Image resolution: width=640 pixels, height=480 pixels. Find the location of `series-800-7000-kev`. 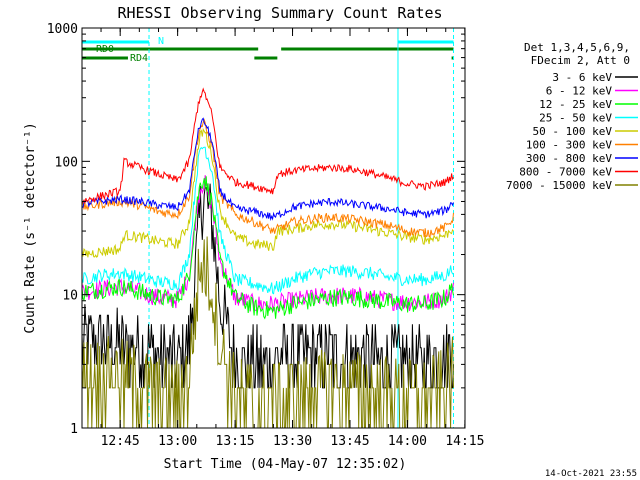

series-800-7000-kev is located at coordinates (267, 145).